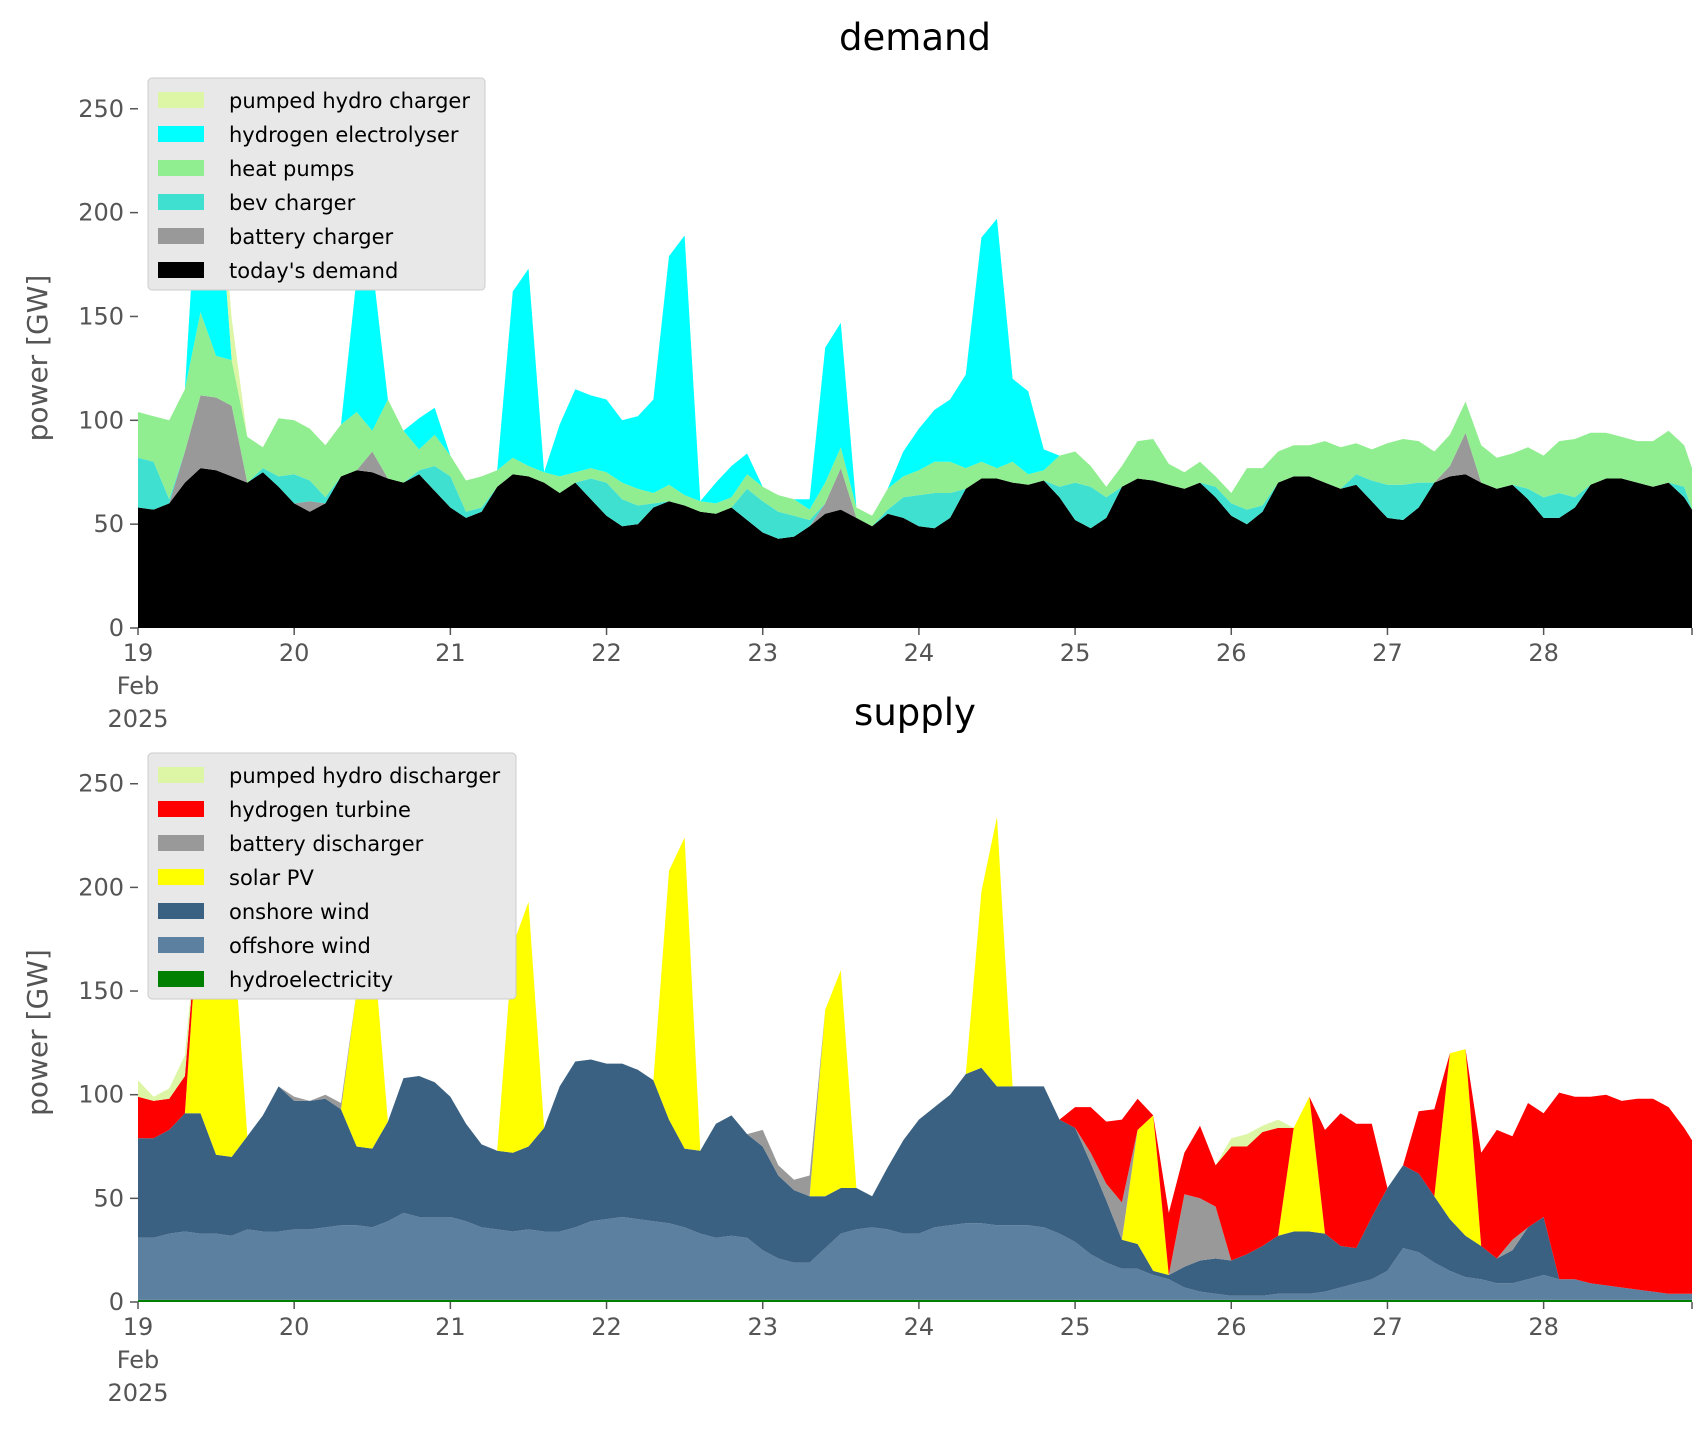 This screenshot has height=1435, width=1706. I want to click on legend-label-hydrogen-turbine: hydrogen turbine, so click(320, 810).